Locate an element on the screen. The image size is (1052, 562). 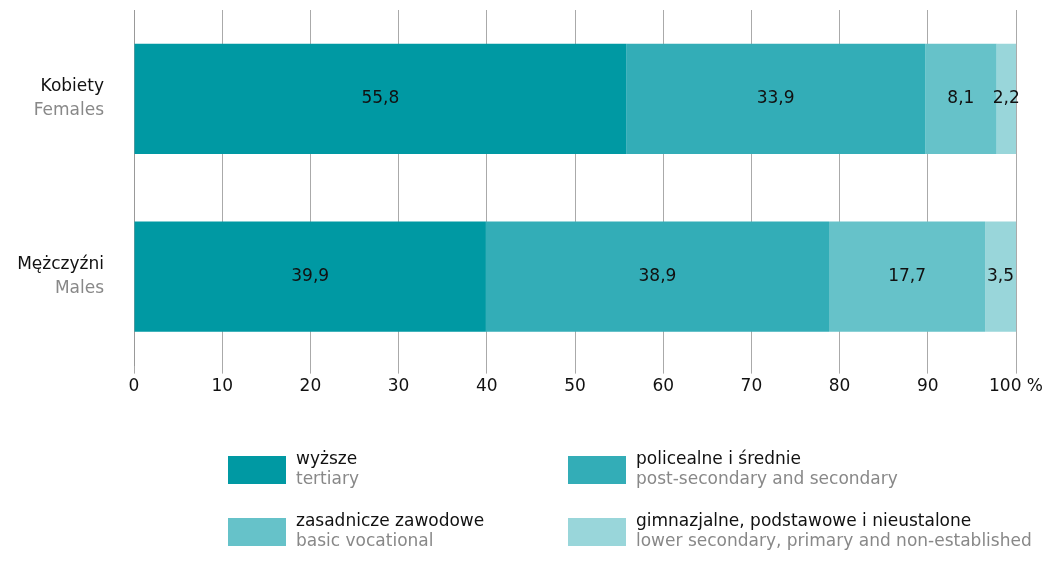
data-label: 17,7 is located at coordinates (907, 275).